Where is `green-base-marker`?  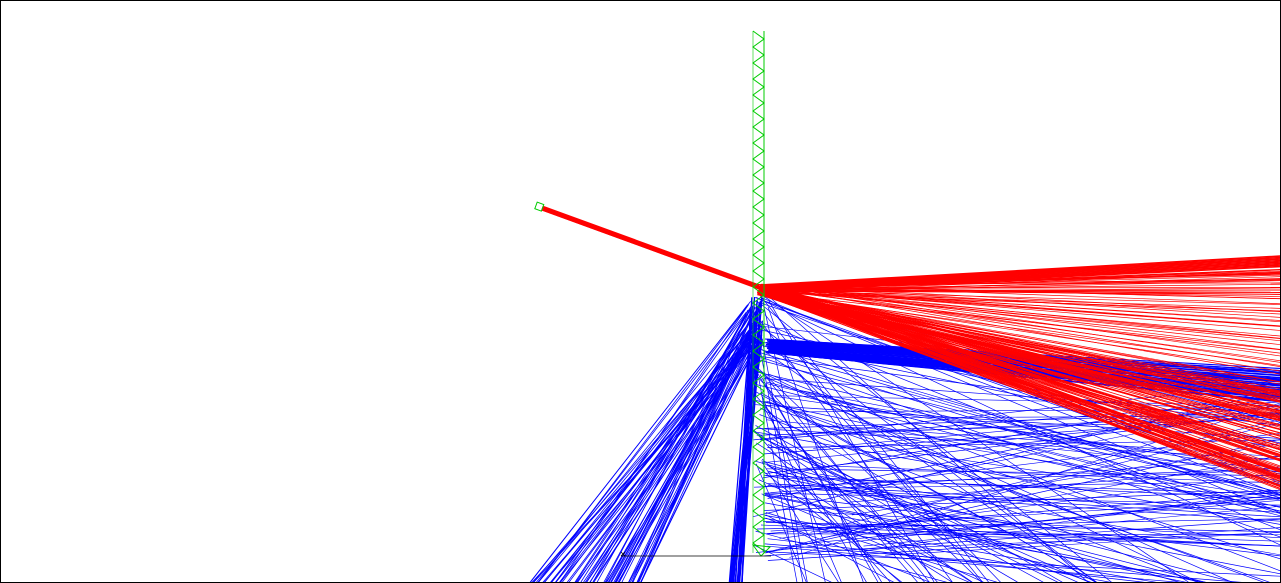
green-base-marker is located at coordinates (761, 550).